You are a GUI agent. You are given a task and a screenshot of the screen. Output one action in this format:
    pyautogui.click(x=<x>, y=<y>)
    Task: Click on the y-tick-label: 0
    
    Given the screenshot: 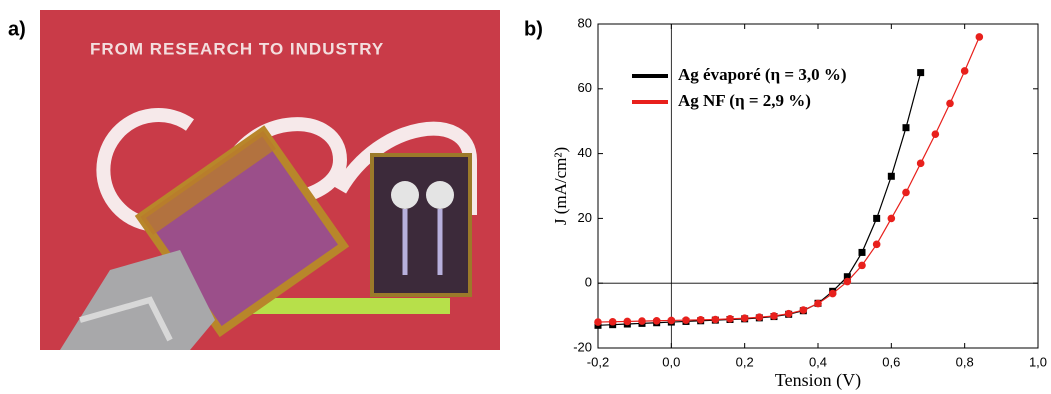 What is the action you would take?
    pyautogui.click(x=588, y=282)
    